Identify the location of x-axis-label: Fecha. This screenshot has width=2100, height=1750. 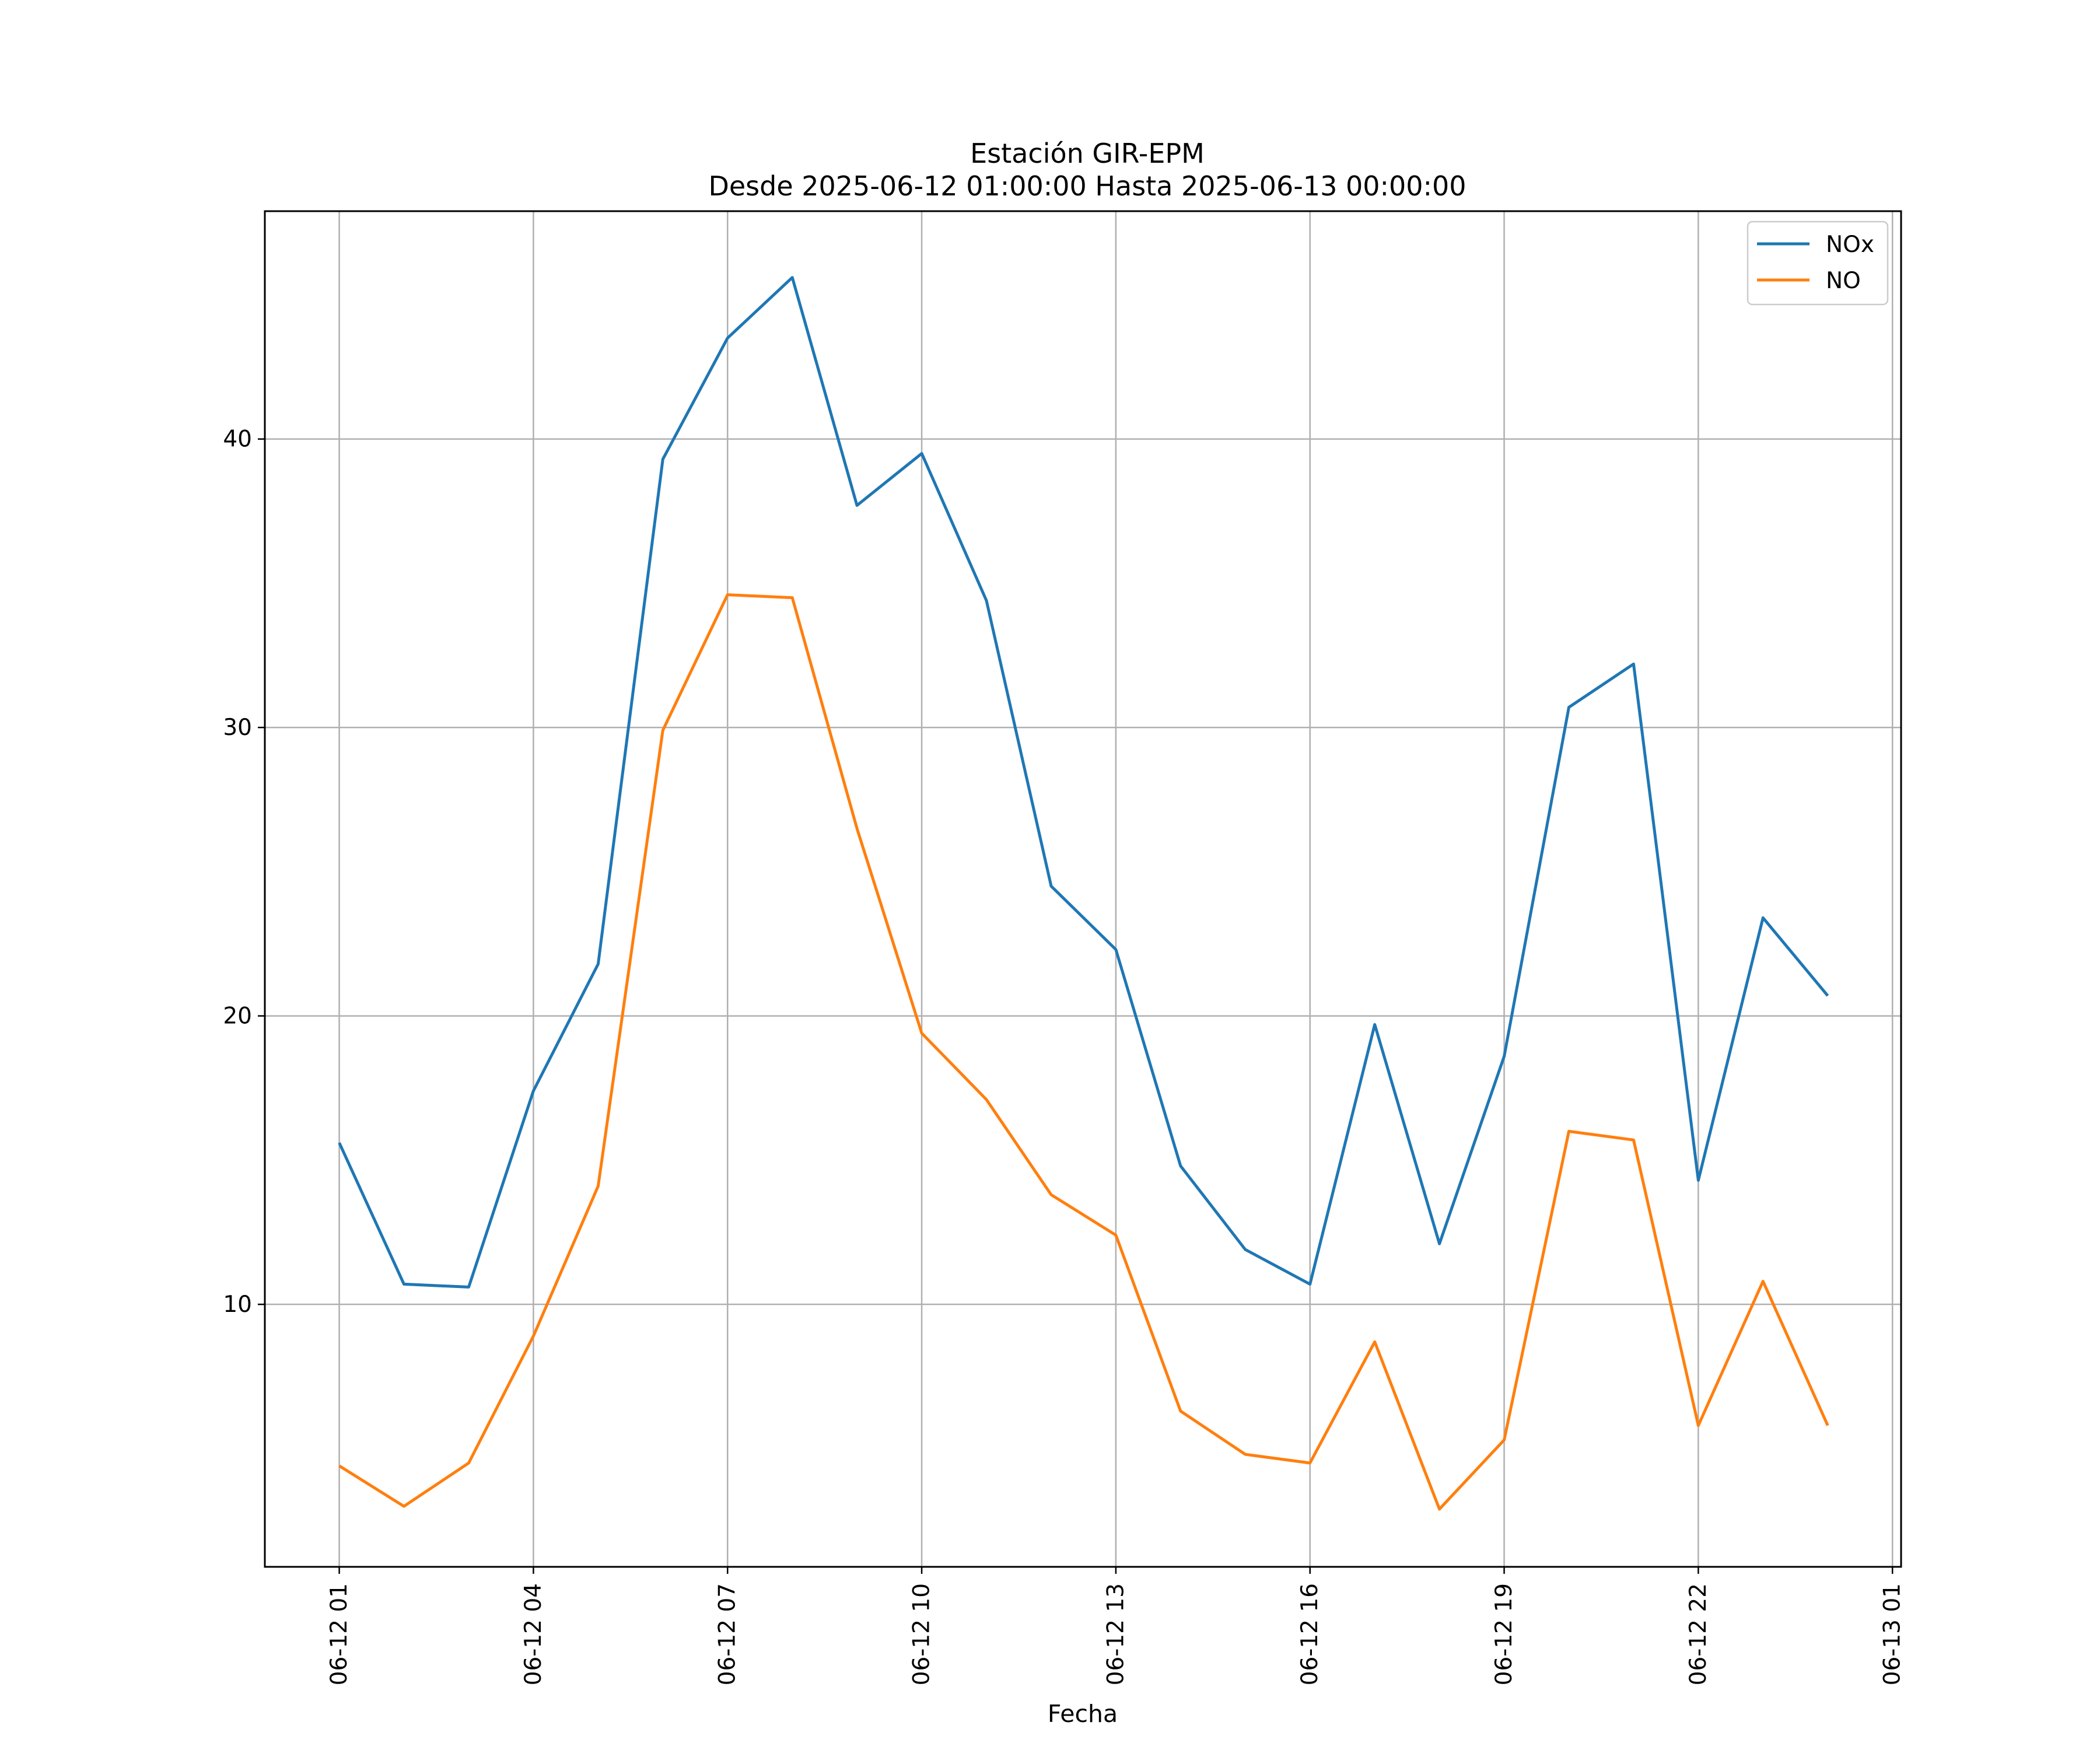
(1083, 1714).